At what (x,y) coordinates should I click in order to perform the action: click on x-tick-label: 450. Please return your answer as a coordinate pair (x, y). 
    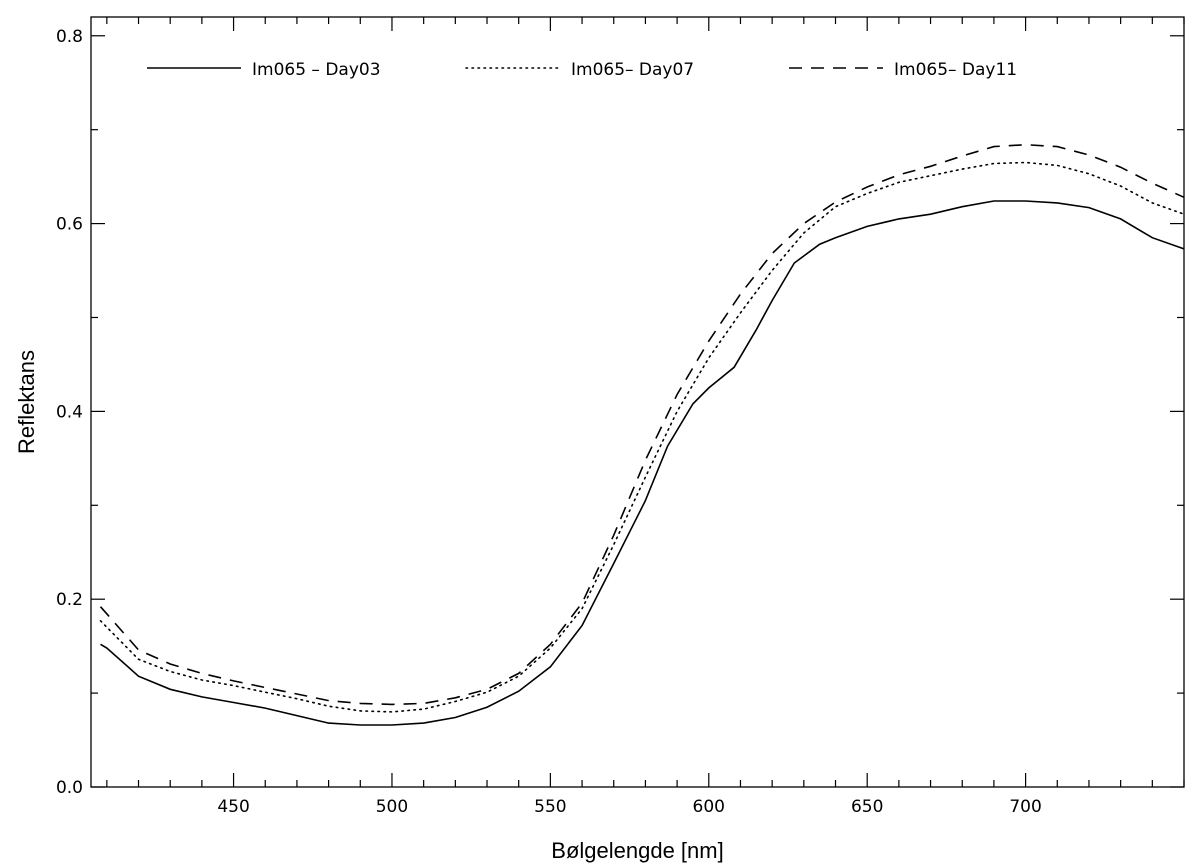
    Looking at the image, I should click on (233, 807).